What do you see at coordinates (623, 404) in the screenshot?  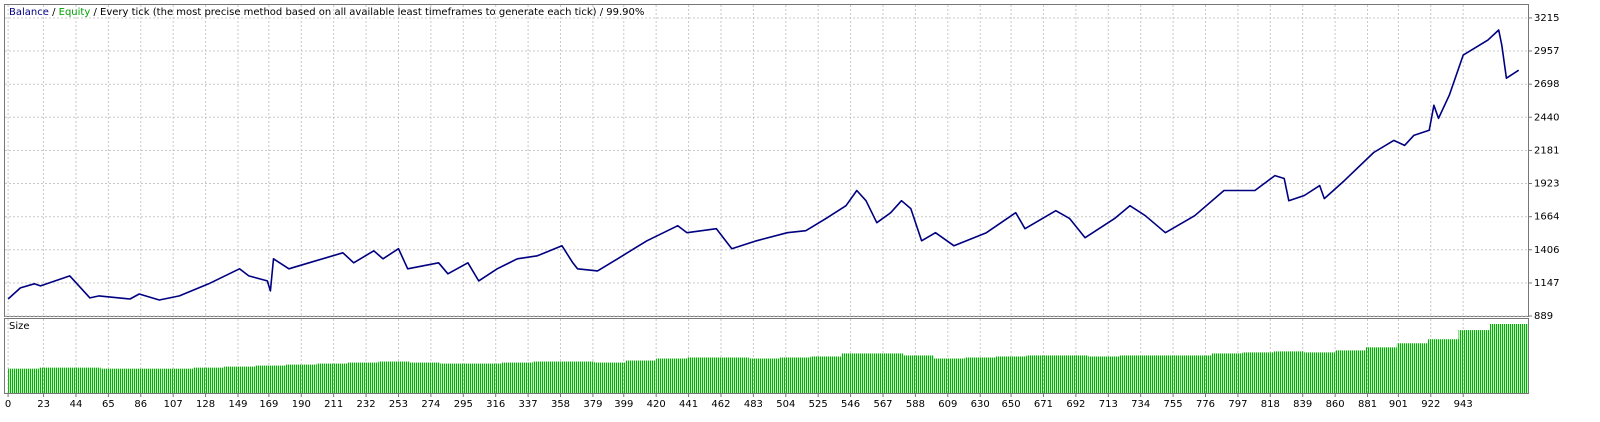 I see `x-tick-label: 399` at bounding box center [623, 404].